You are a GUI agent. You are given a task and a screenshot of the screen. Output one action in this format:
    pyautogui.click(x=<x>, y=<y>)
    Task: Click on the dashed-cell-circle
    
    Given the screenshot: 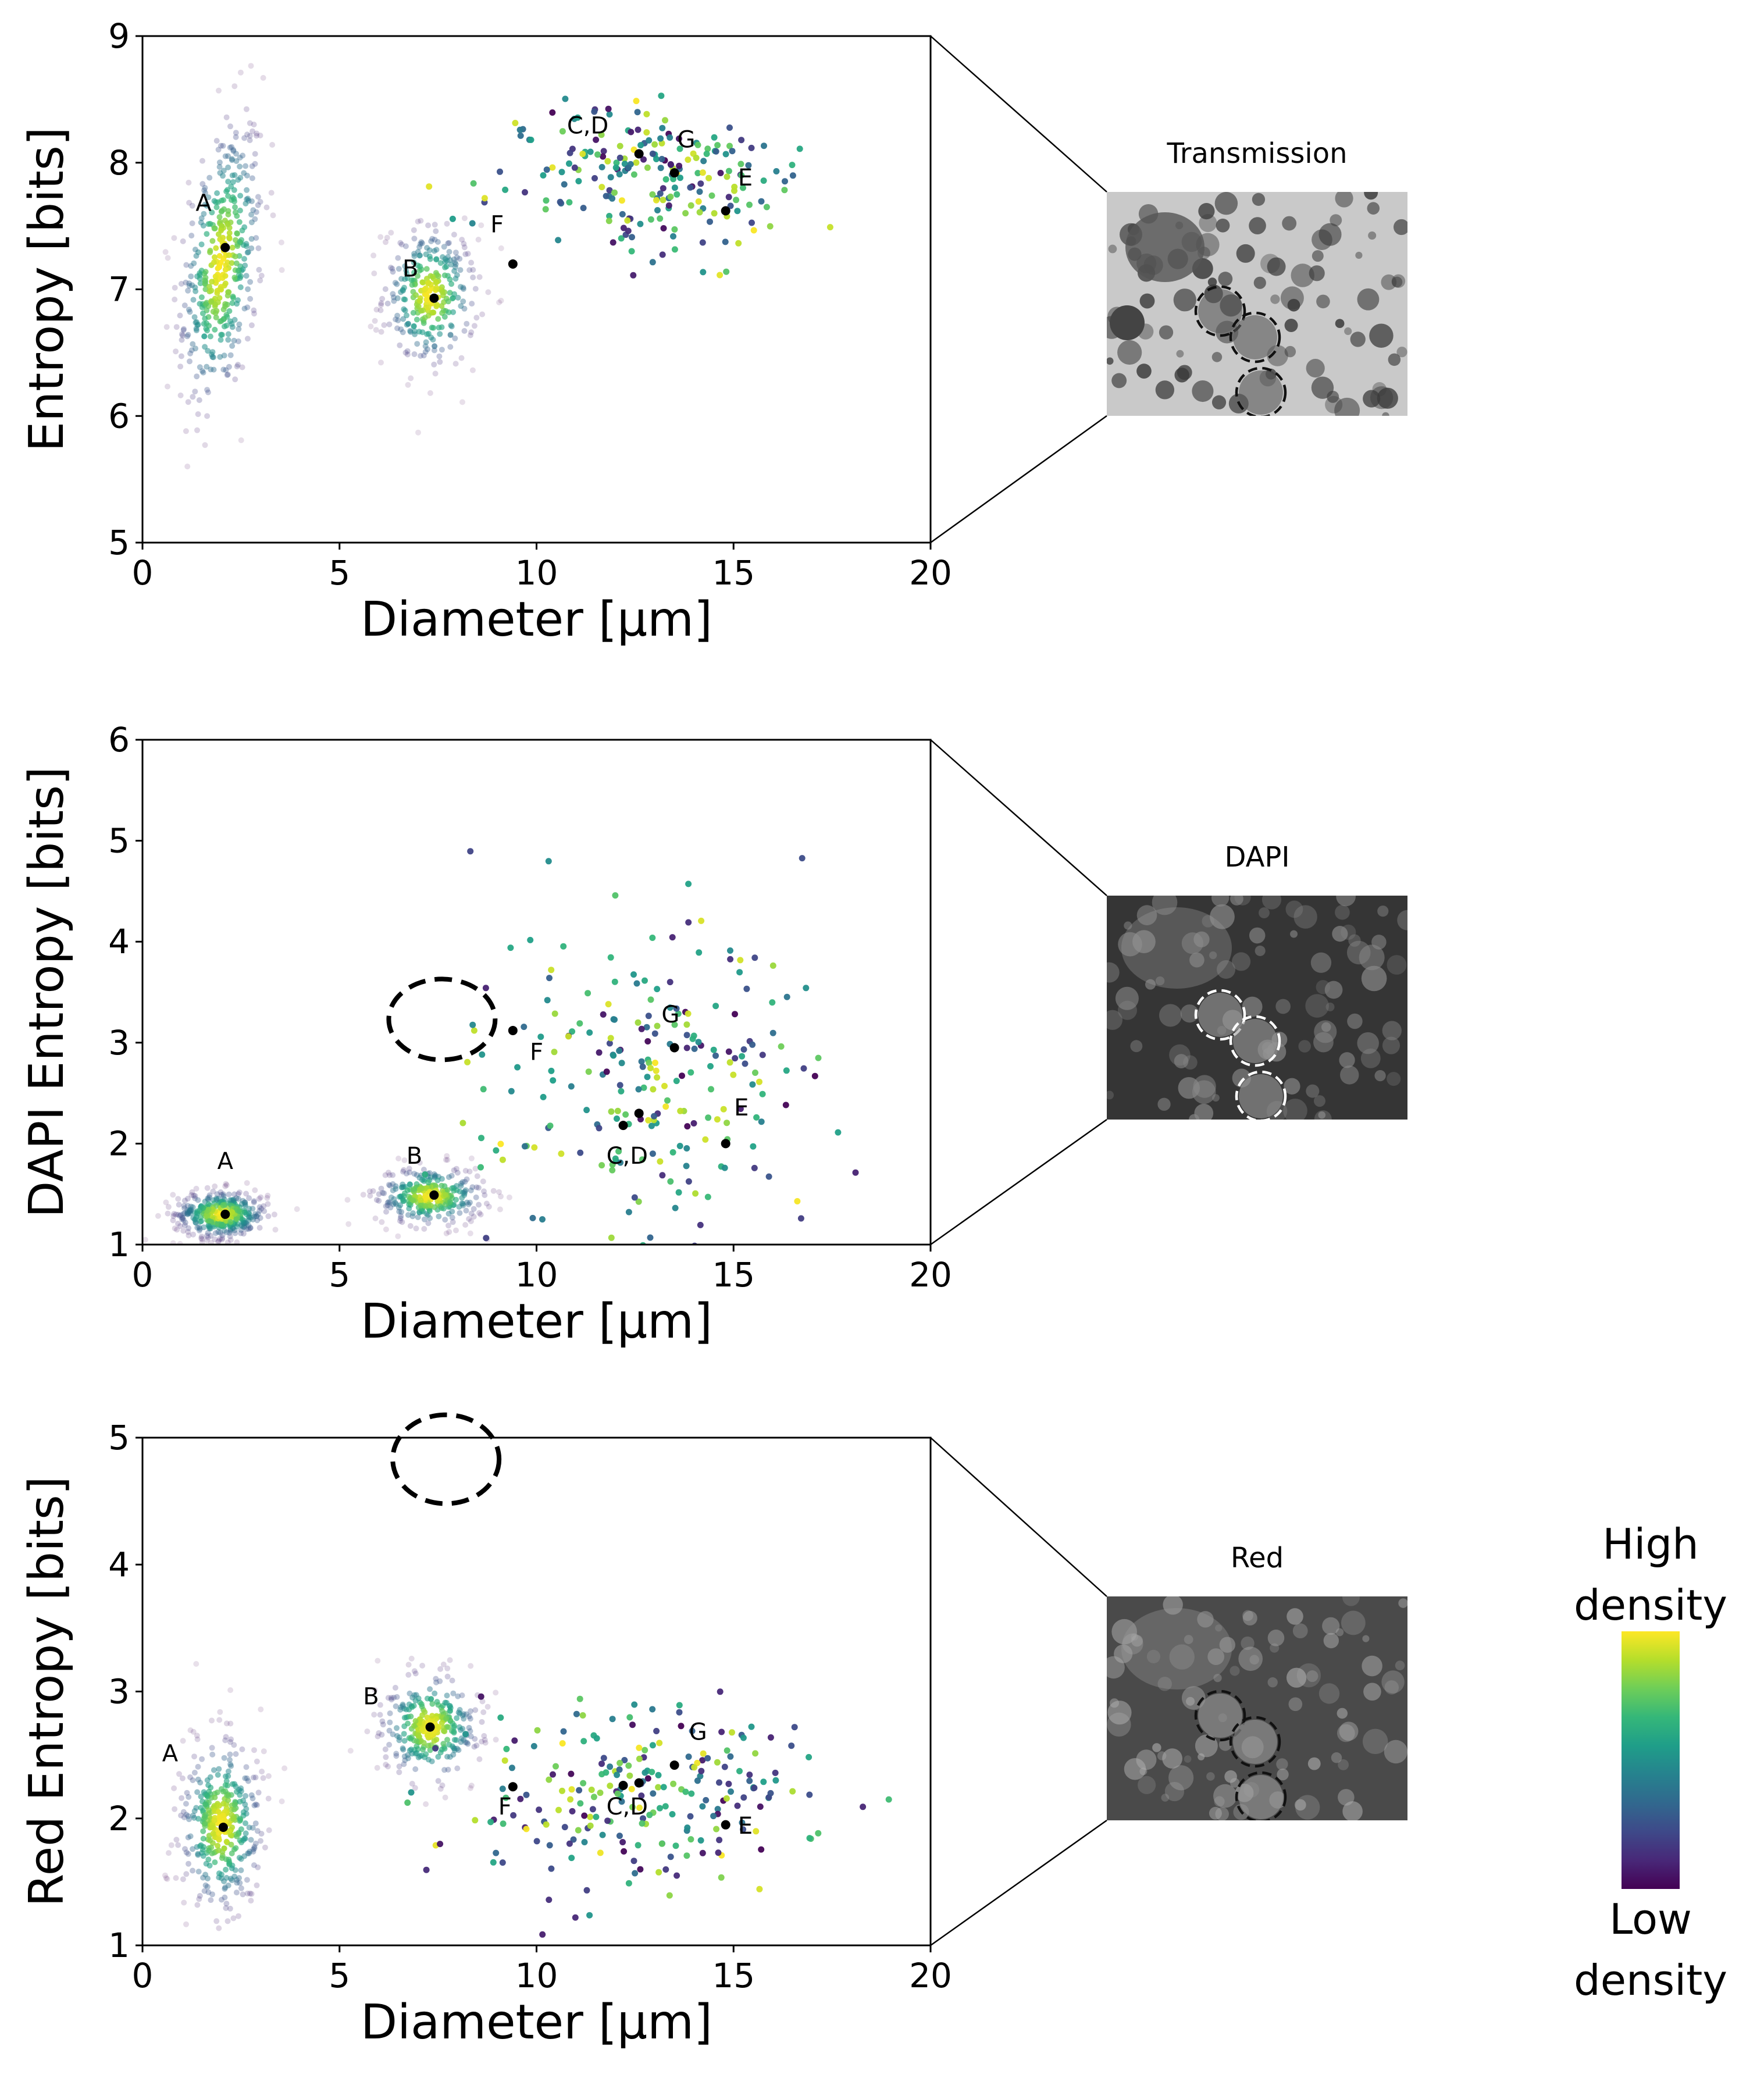 What is the action you would take?
    pyautogui.click(x=1261, y=1795)
    